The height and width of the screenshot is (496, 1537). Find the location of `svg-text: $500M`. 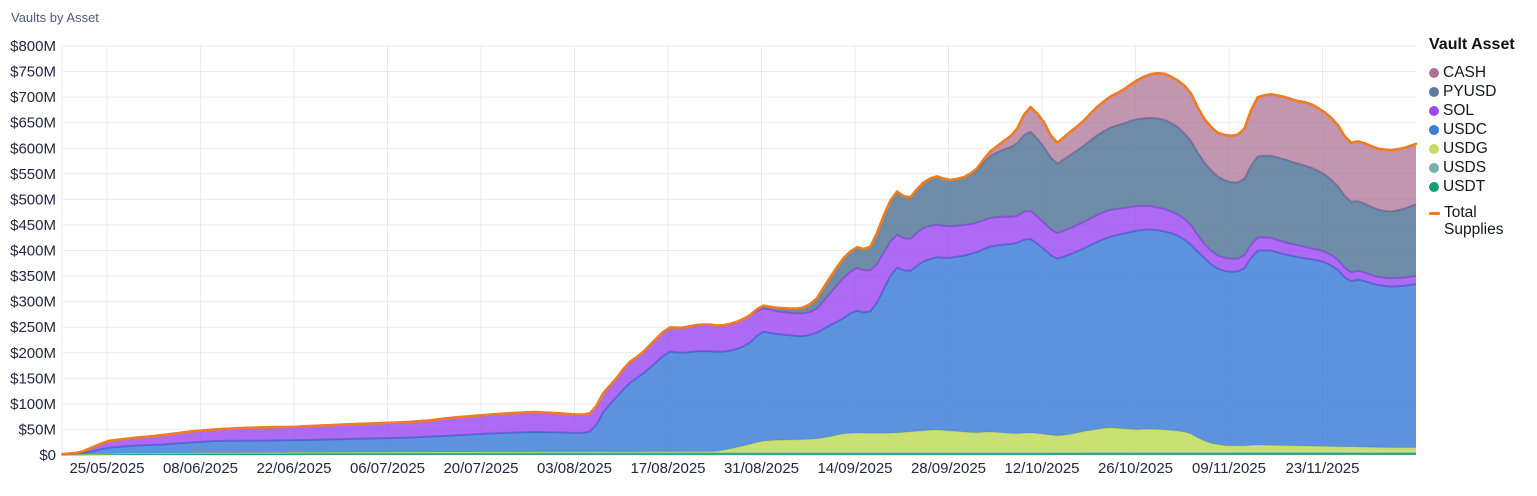

svg-text: $500M is located at coordinates (33, 199).